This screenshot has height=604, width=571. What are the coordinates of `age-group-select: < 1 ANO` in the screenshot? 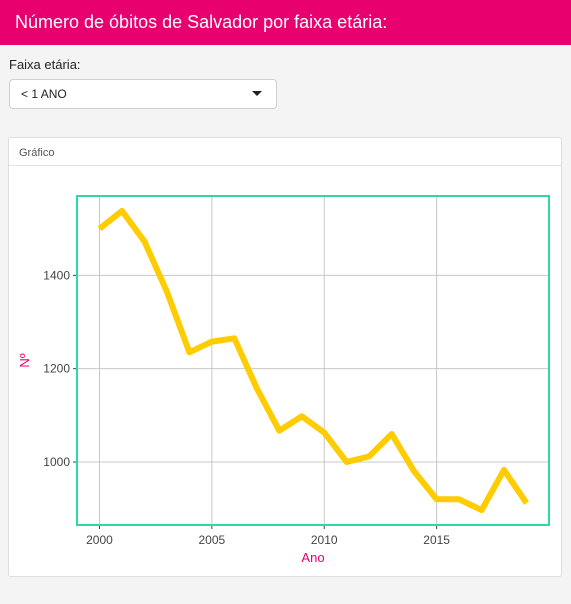 It's located at (143, 94).